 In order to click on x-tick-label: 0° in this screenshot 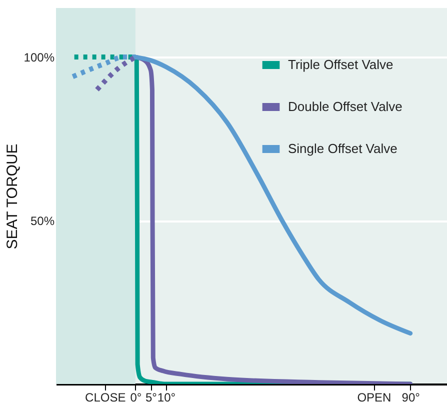, I will do `click(136, 397)`.